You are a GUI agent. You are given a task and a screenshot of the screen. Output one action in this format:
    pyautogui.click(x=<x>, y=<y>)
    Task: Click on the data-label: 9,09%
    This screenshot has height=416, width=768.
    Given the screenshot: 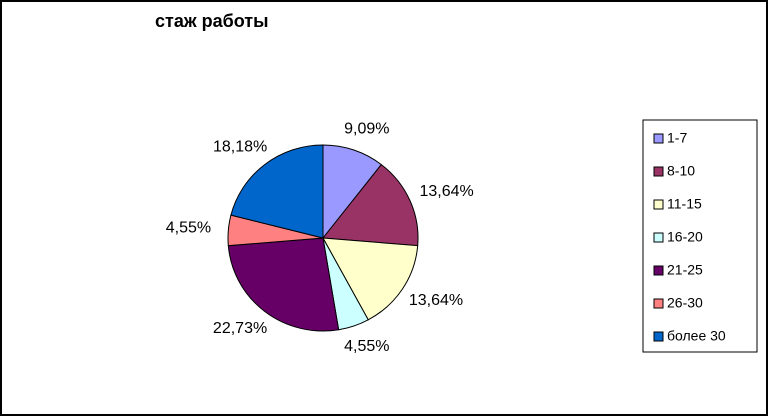 What is the action you would take?
    pyautogui.click(x=366, y=128)
    